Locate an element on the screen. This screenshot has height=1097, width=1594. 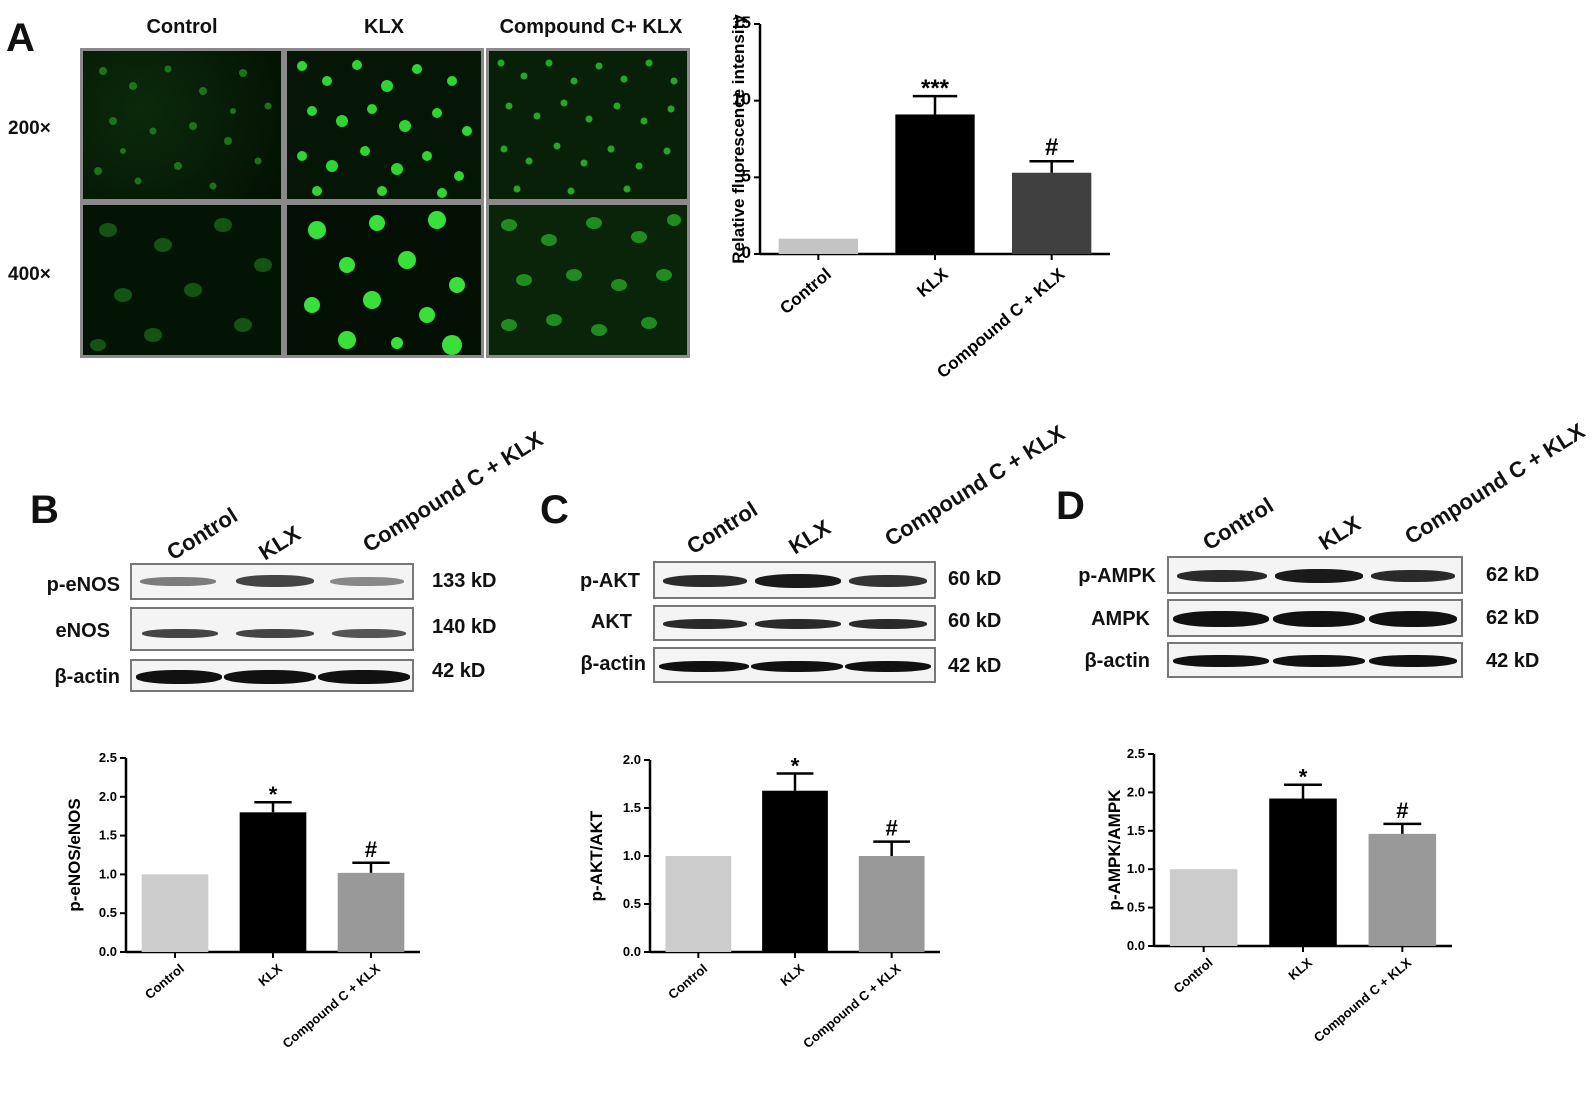
micrograph-compound-400x is located at coordinates (588, 280).